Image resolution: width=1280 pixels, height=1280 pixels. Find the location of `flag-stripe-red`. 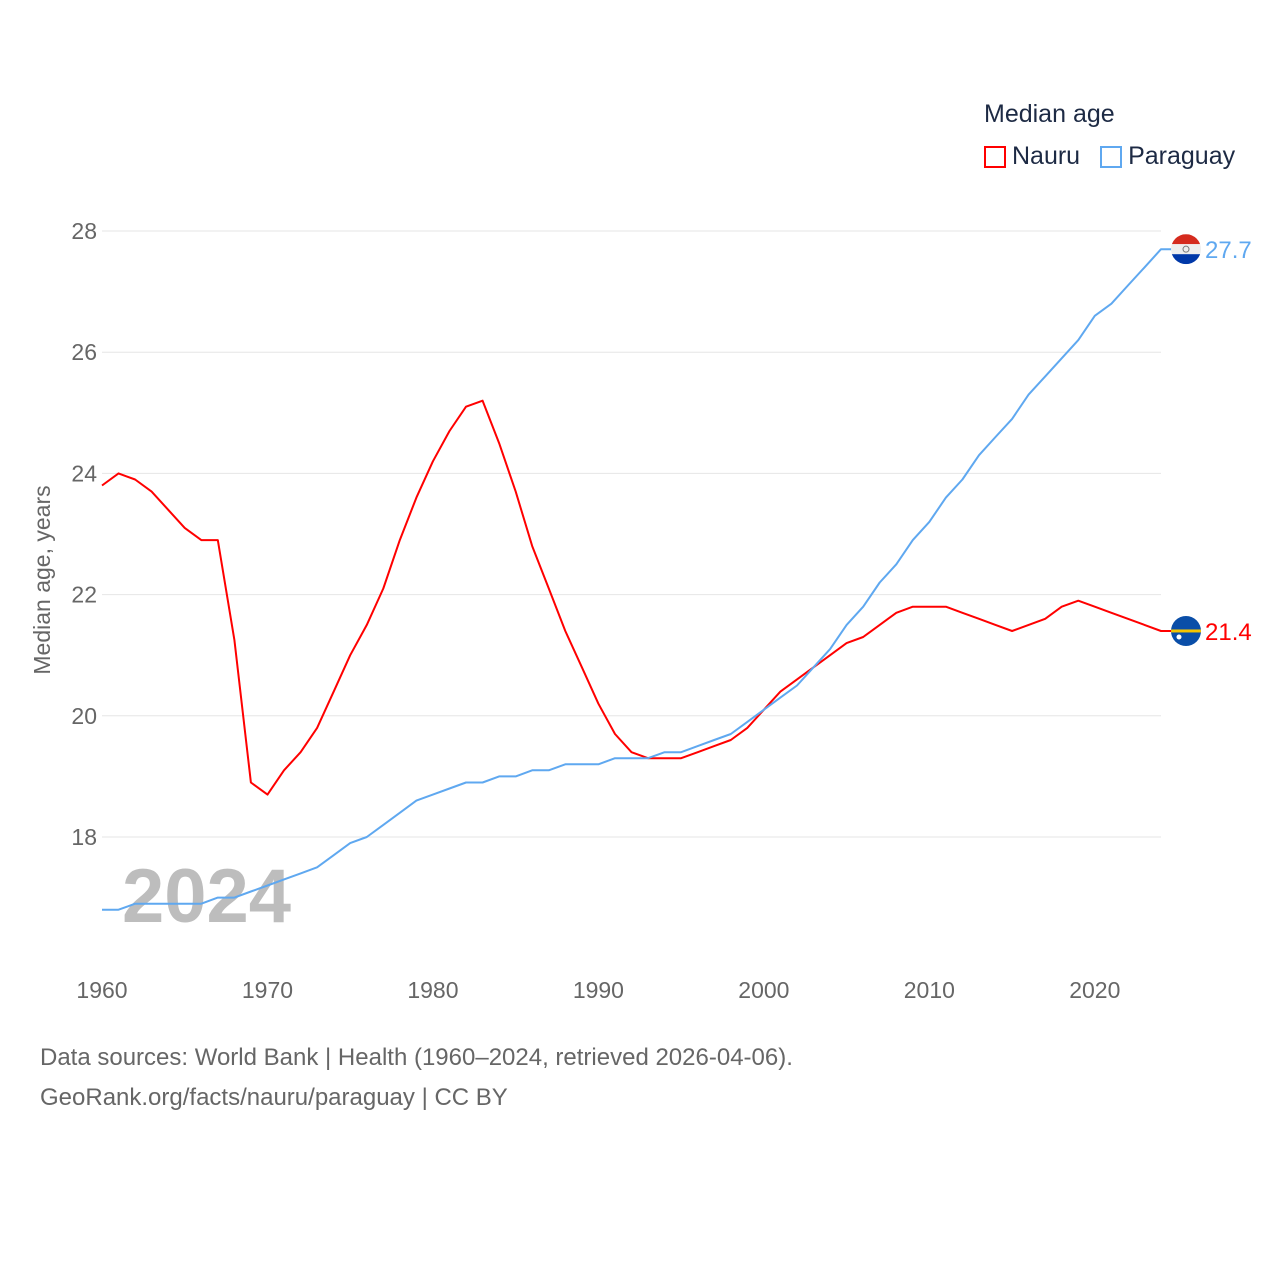

flag-stripe-red is located at coordinates (1186, 239).